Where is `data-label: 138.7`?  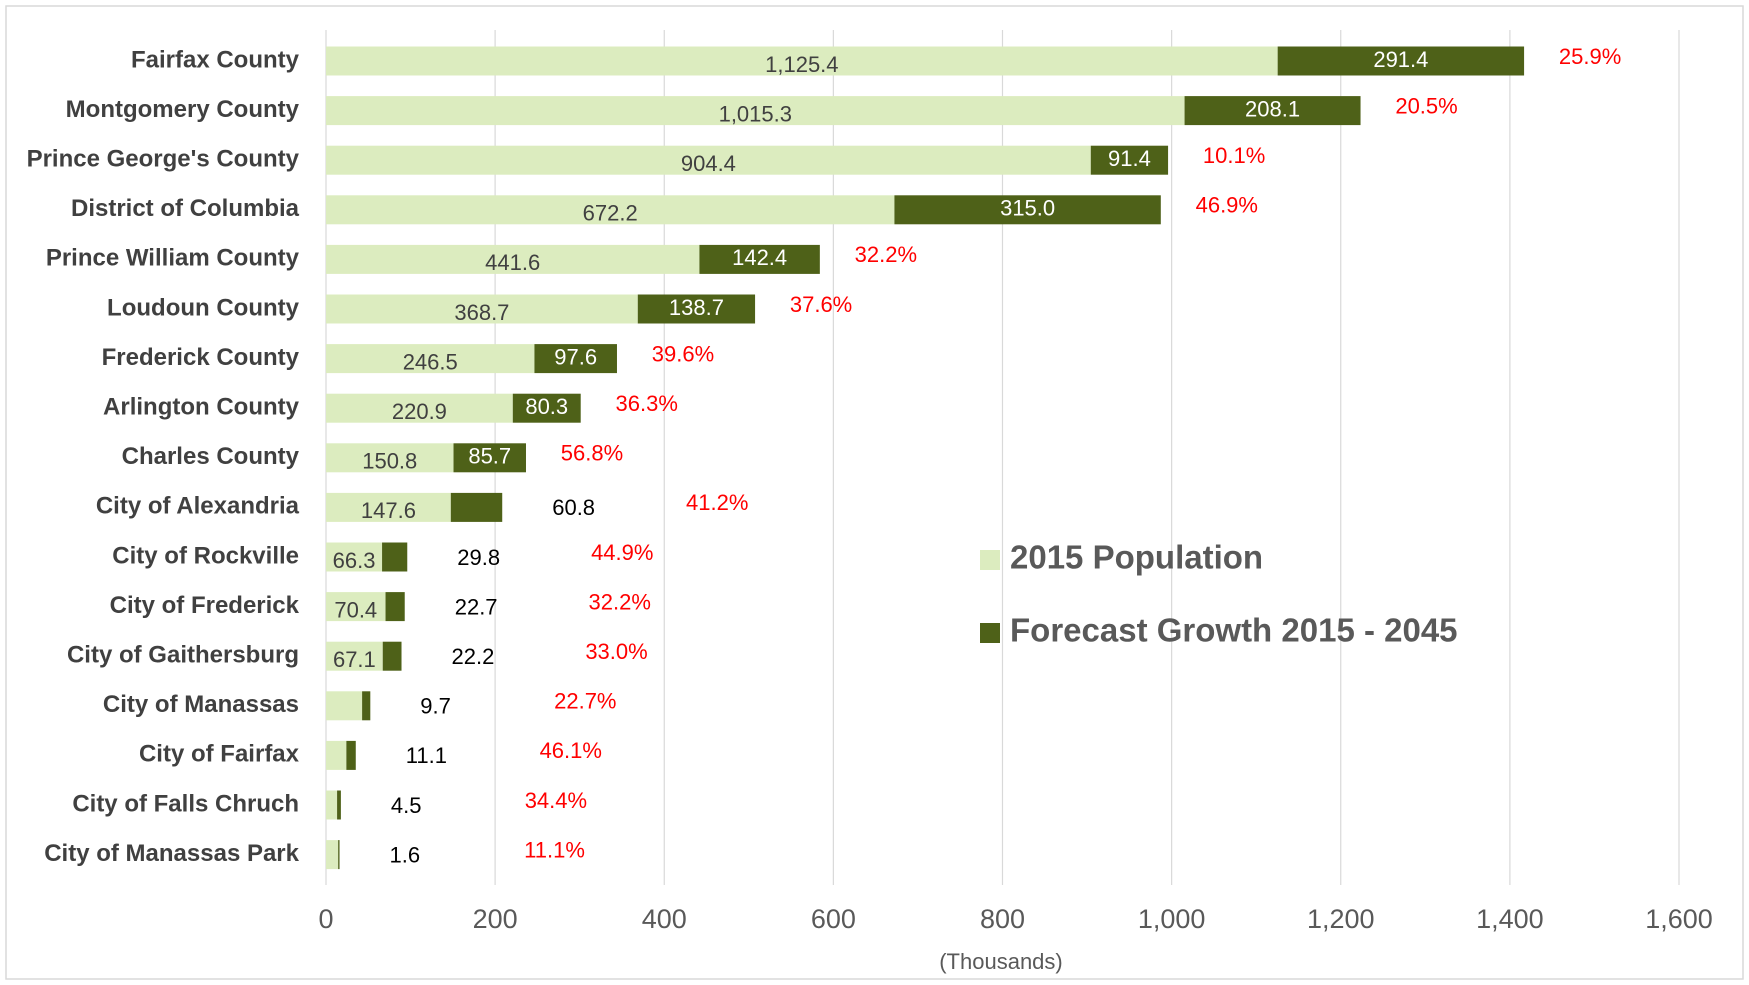 data-label: 138.7 is located at coordinates (696, 307).